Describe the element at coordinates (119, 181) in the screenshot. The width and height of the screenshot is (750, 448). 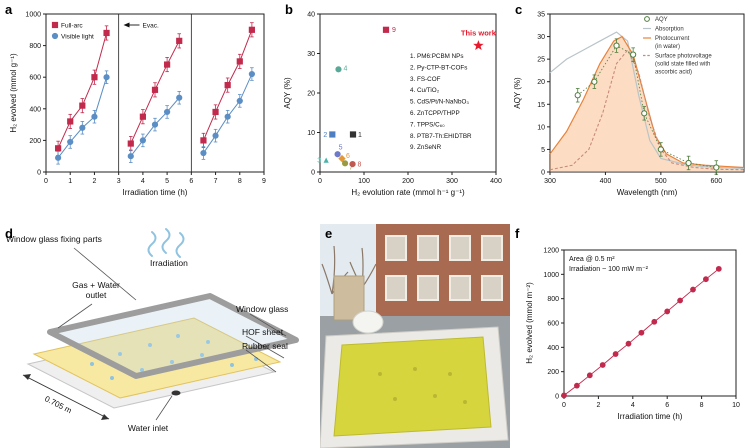
I see `svg-text: 3` at that location.